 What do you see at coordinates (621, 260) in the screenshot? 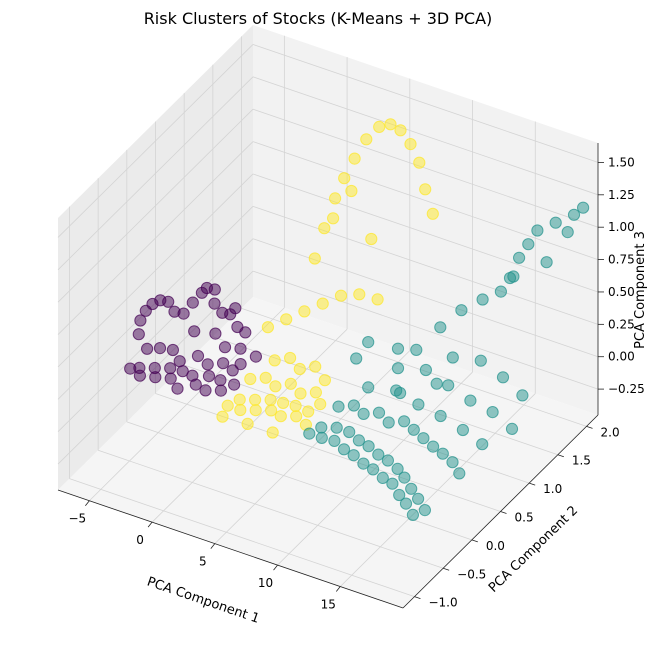
I see `z-tick-label: 0.75` at bounding box center [621, 260].